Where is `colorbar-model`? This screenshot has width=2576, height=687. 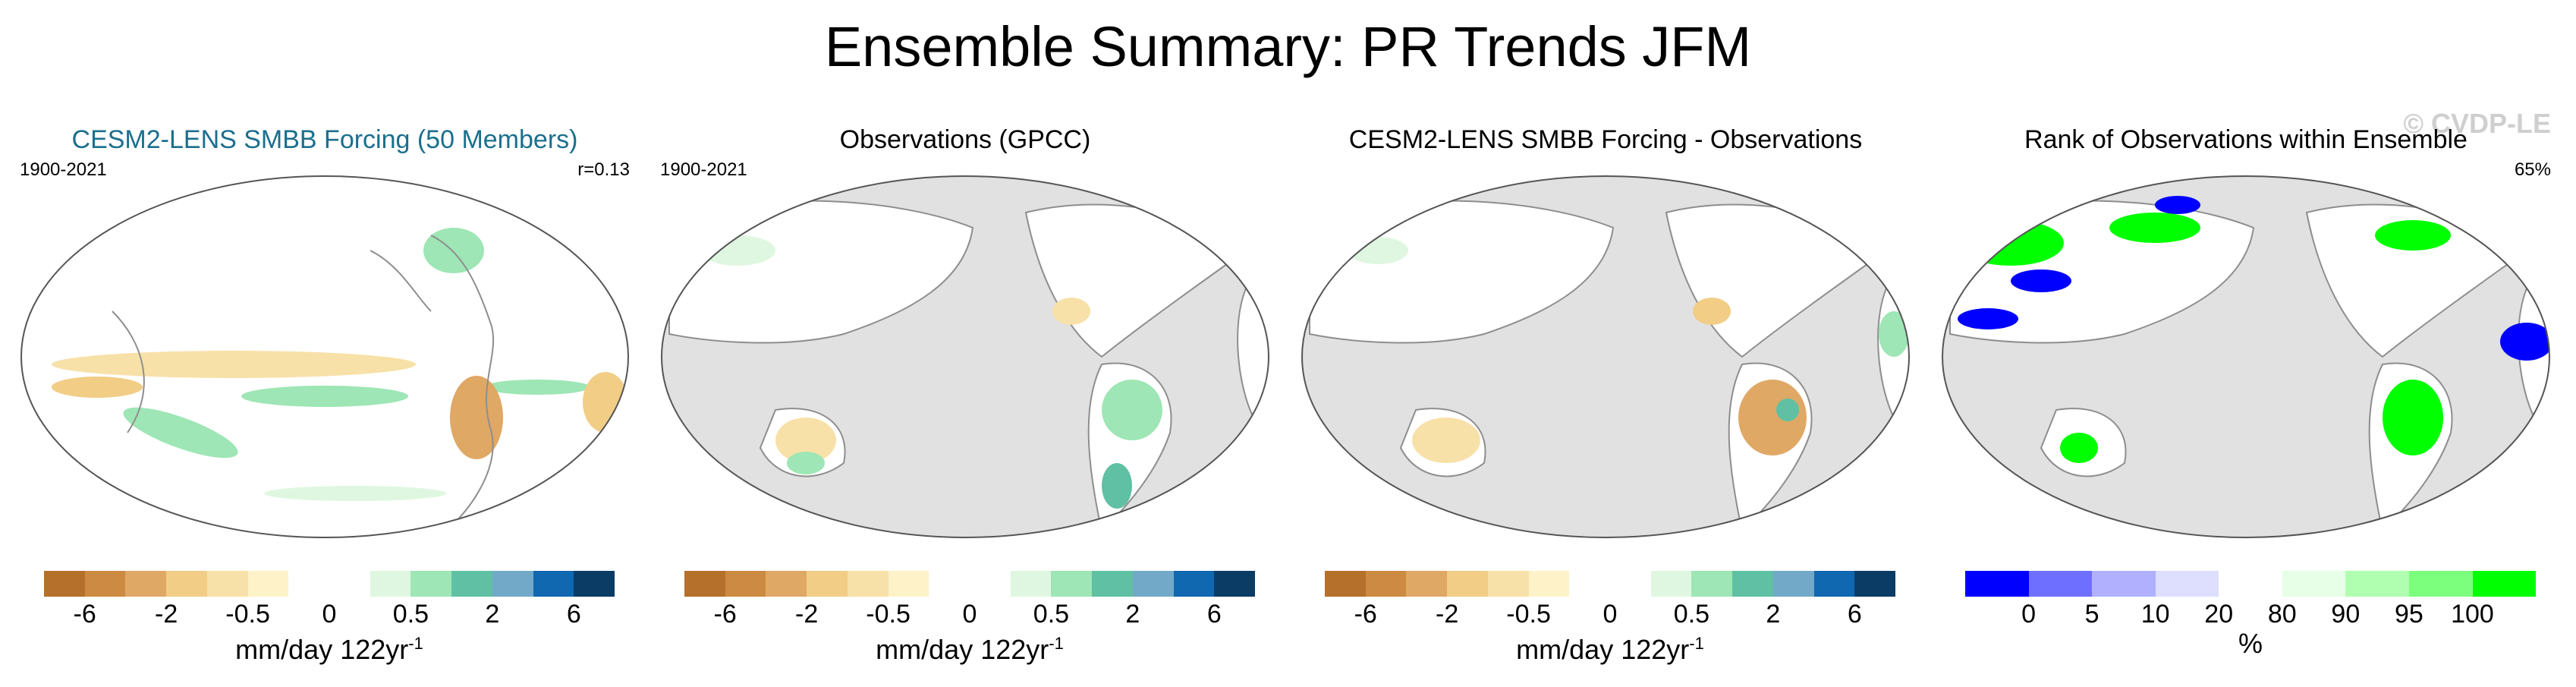 colorbar-model is located at coordinates (329, 584).